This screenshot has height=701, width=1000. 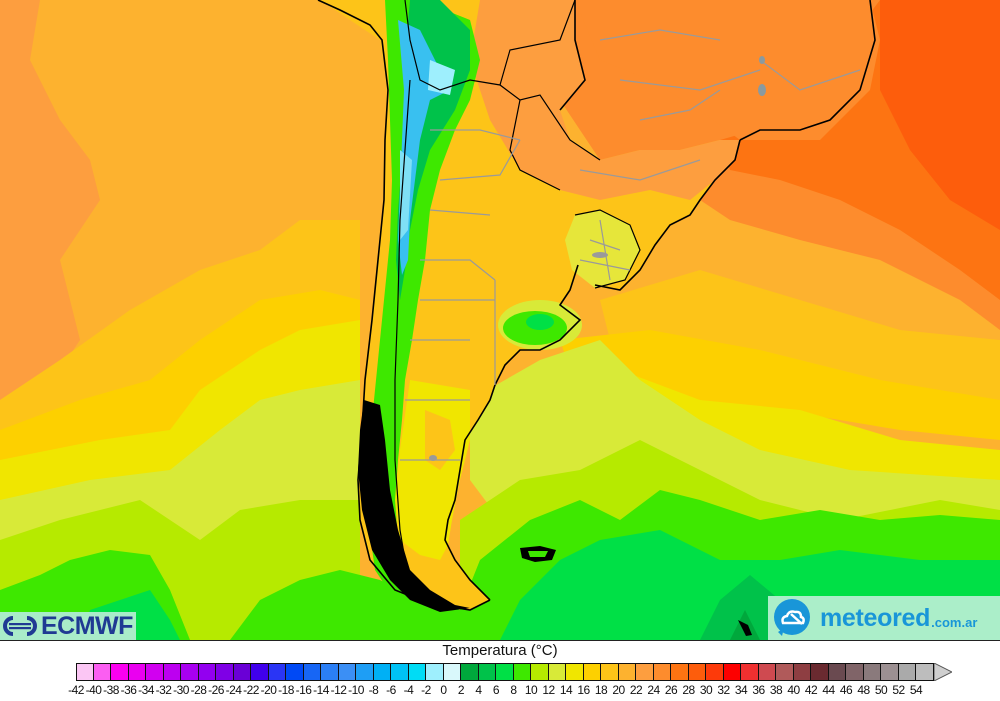 What do you see at coordinates (780, 385) in the screenshot?
I see `zone-16-18-east` at bounding box center [780, 385].